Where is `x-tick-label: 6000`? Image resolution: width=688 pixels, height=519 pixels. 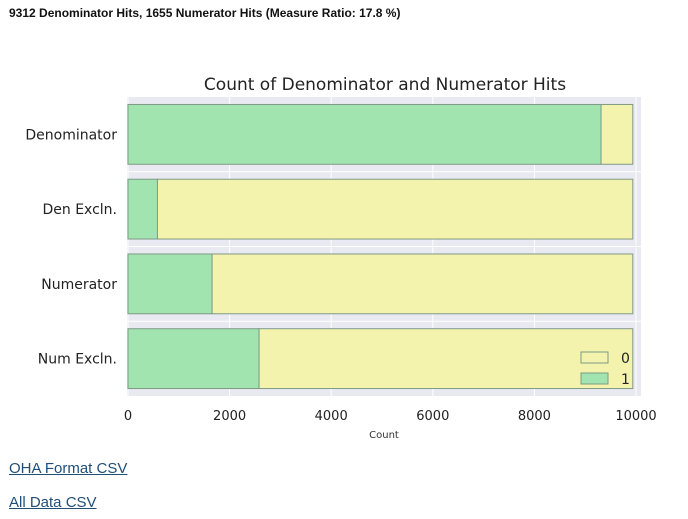
x-tick-label: 6000 is located at coordinates (432, 416).